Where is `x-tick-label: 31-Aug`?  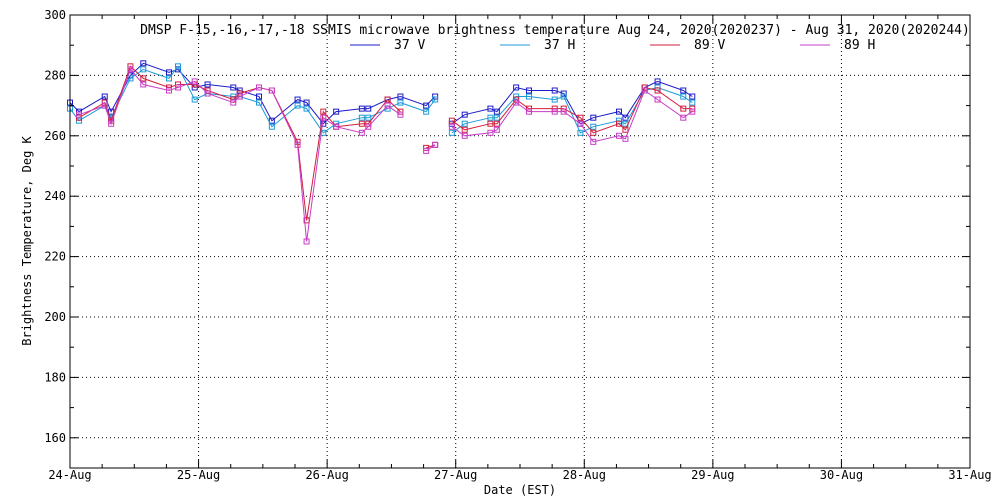 x-tick-label: 31-Aug is located at coordinates (969, 475).